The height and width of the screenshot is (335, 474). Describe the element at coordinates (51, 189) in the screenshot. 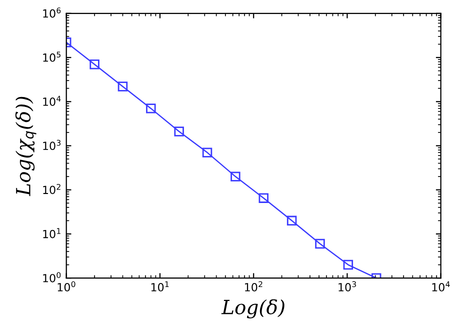

I see `y-tick-label: 10$^{2}$` at that location.